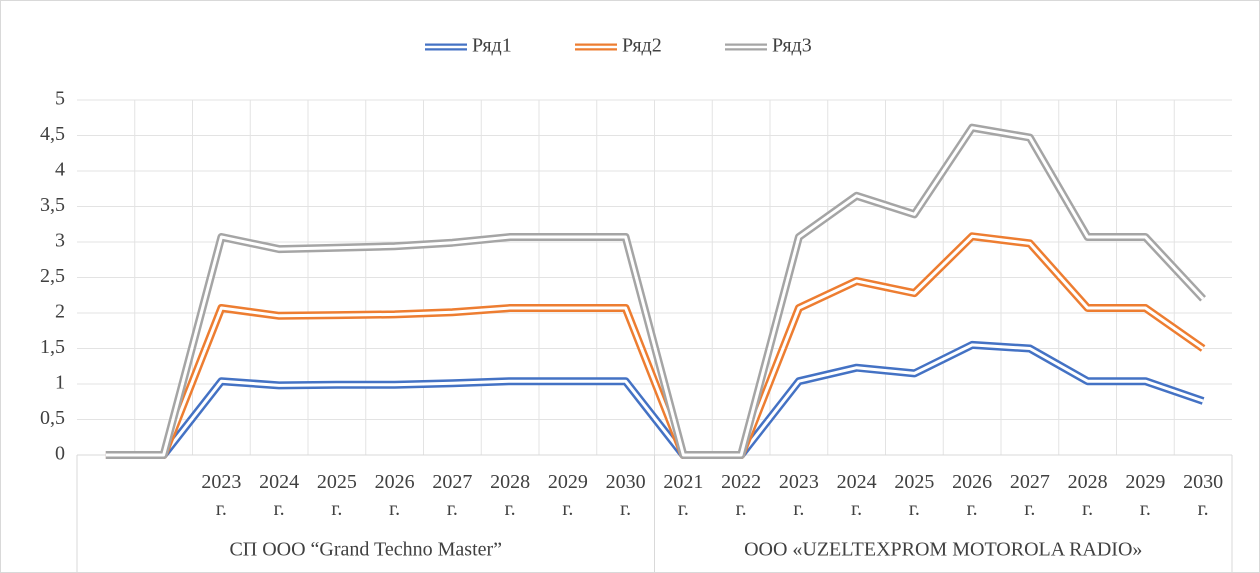 The width and height of the screenshot is (1260, 573). Describe the element at coordinates (60, 99) in the screenshot. I see `y-tick-label: 5` at that location.